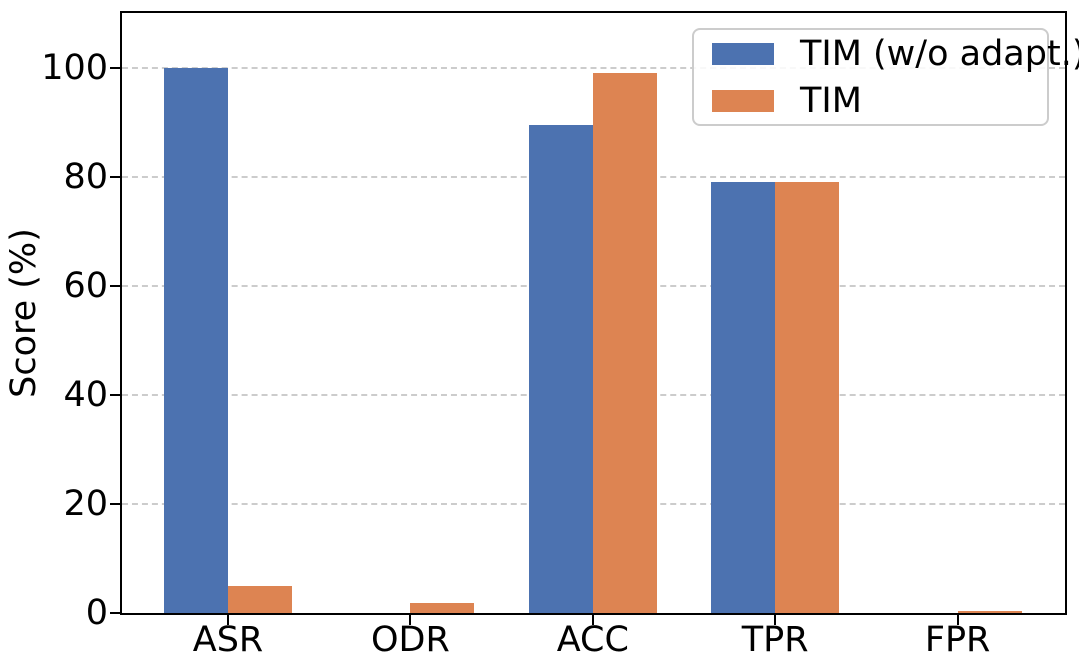 Image resolution: width=1079 pixels, height=669 pixels. I want to click on y-axis-label: Score (%), so click(24, 313).